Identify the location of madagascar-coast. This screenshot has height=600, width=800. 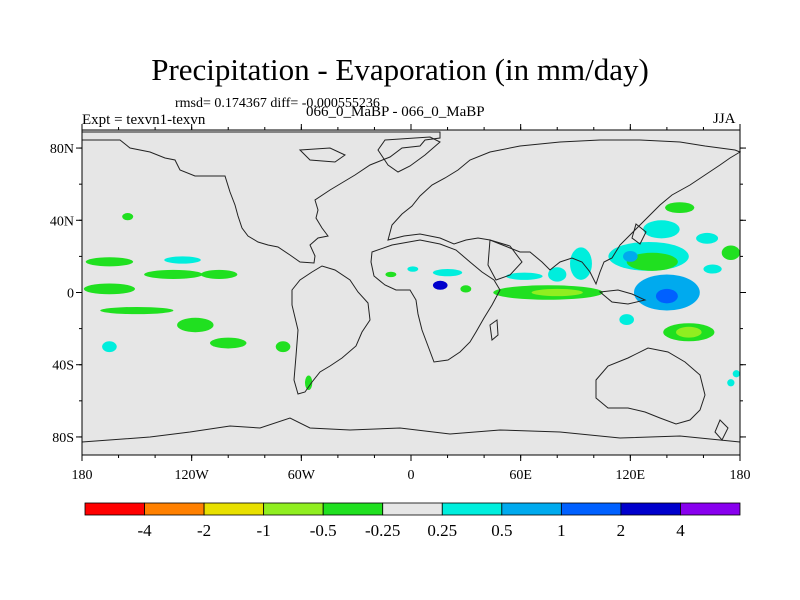
(494, 330).